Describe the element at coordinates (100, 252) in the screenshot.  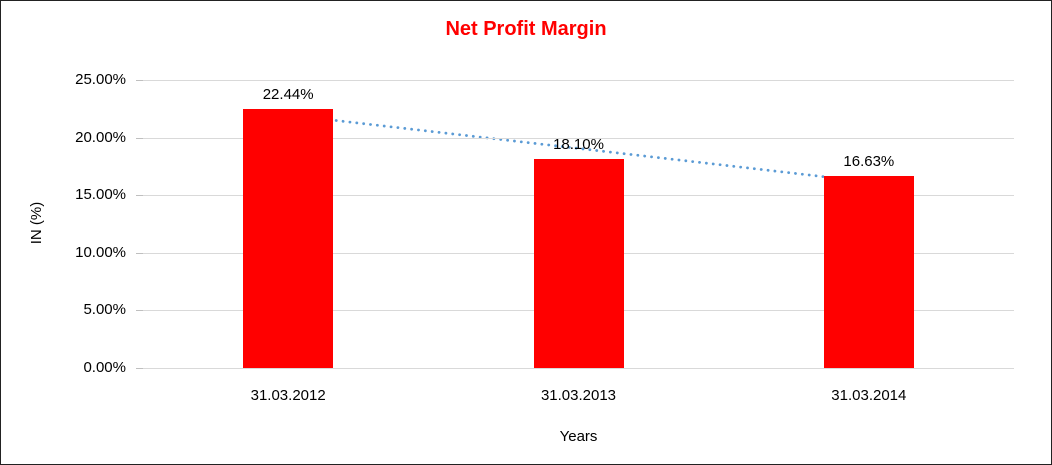
I see `y-axis-tick-label: 10.00%` at that location.